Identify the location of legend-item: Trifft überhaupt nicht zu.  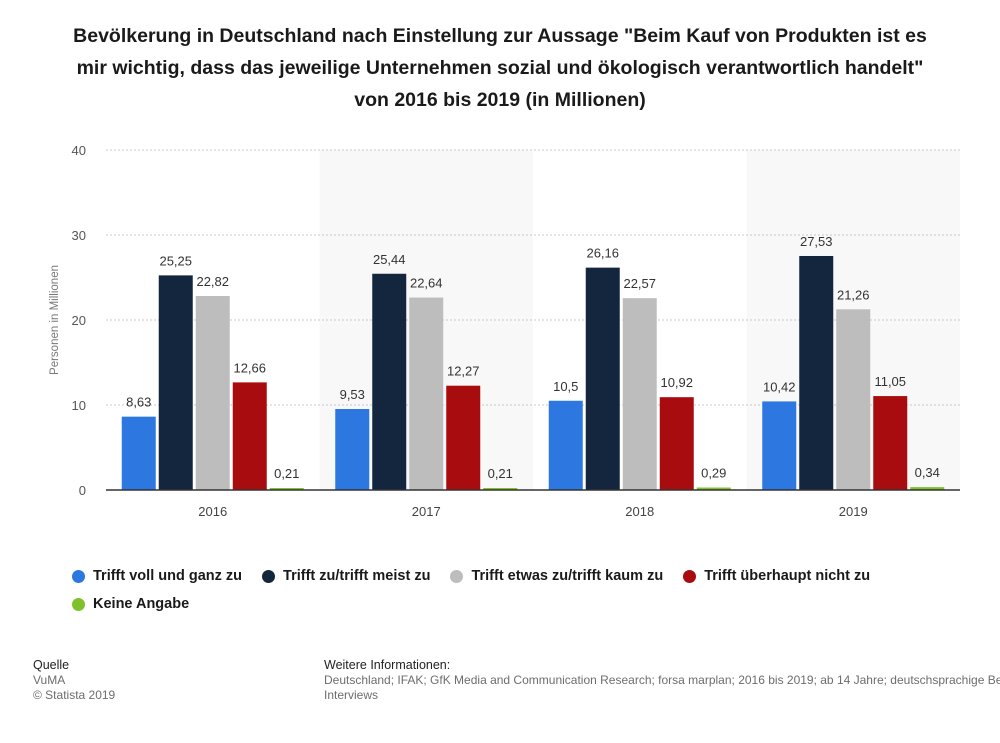
(776, 576).